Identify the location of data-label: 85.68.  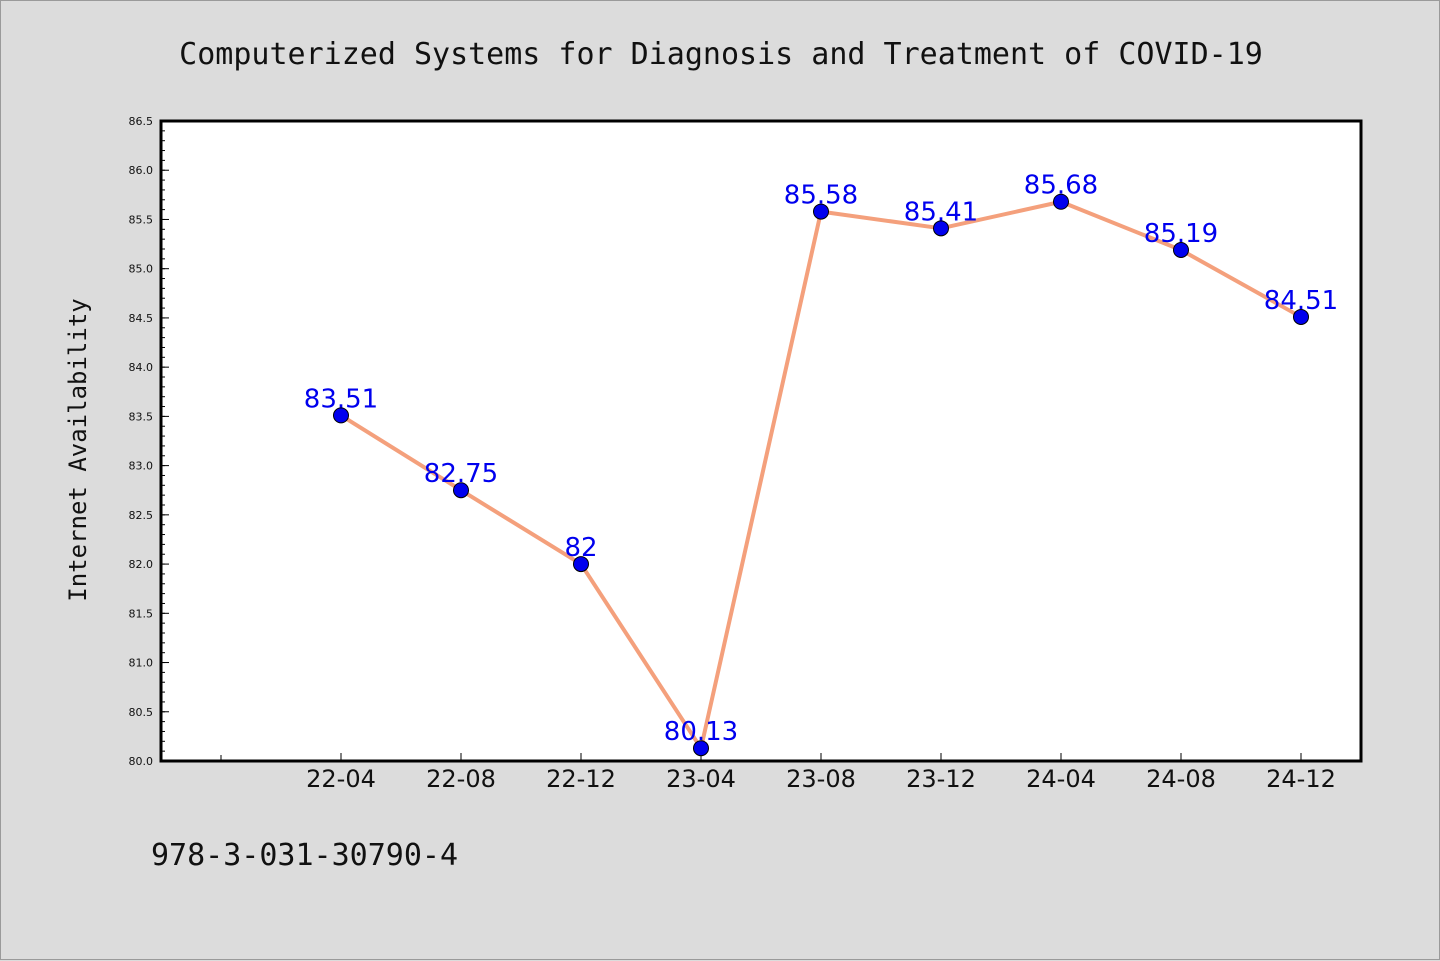
(1061, 186).